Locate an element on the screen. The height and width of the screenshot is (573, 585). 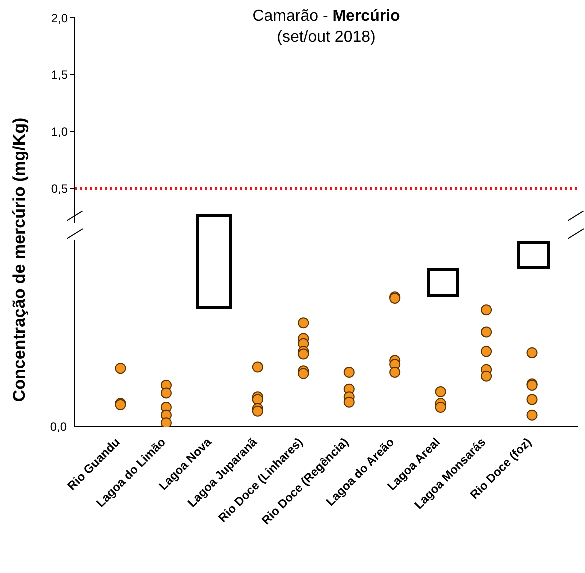
y-axis-title: Concentração de mercúrio (mg/Kg) is located at coordinates (20, 260).